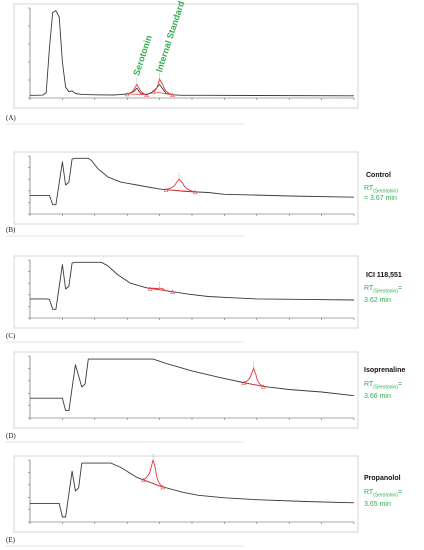 This screenshot has width=424, height=550. I want to click on panel-d-frame, so click(186, 390).